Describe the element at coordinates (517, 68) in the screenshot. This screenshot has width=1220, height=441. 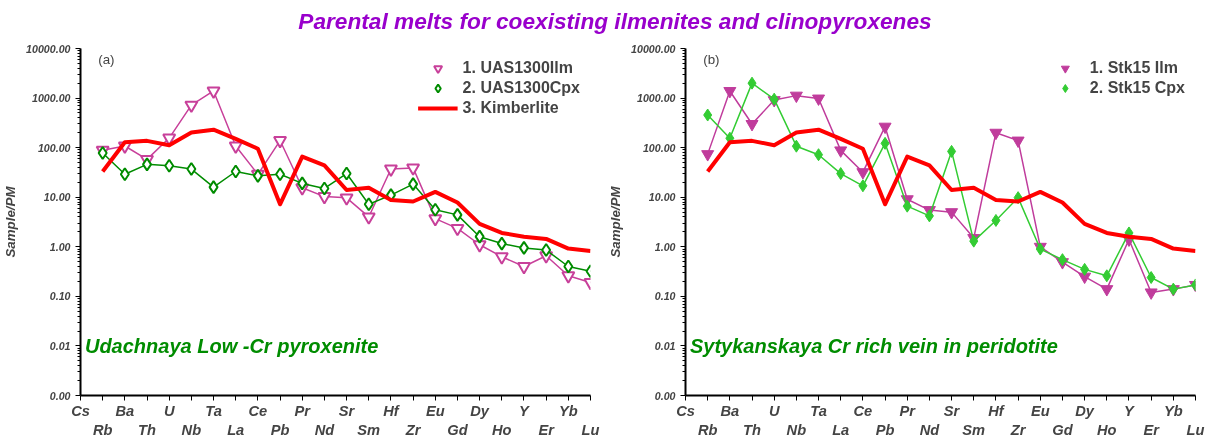
I see `legend-label: 1. UAS1300Ilm` at that location.